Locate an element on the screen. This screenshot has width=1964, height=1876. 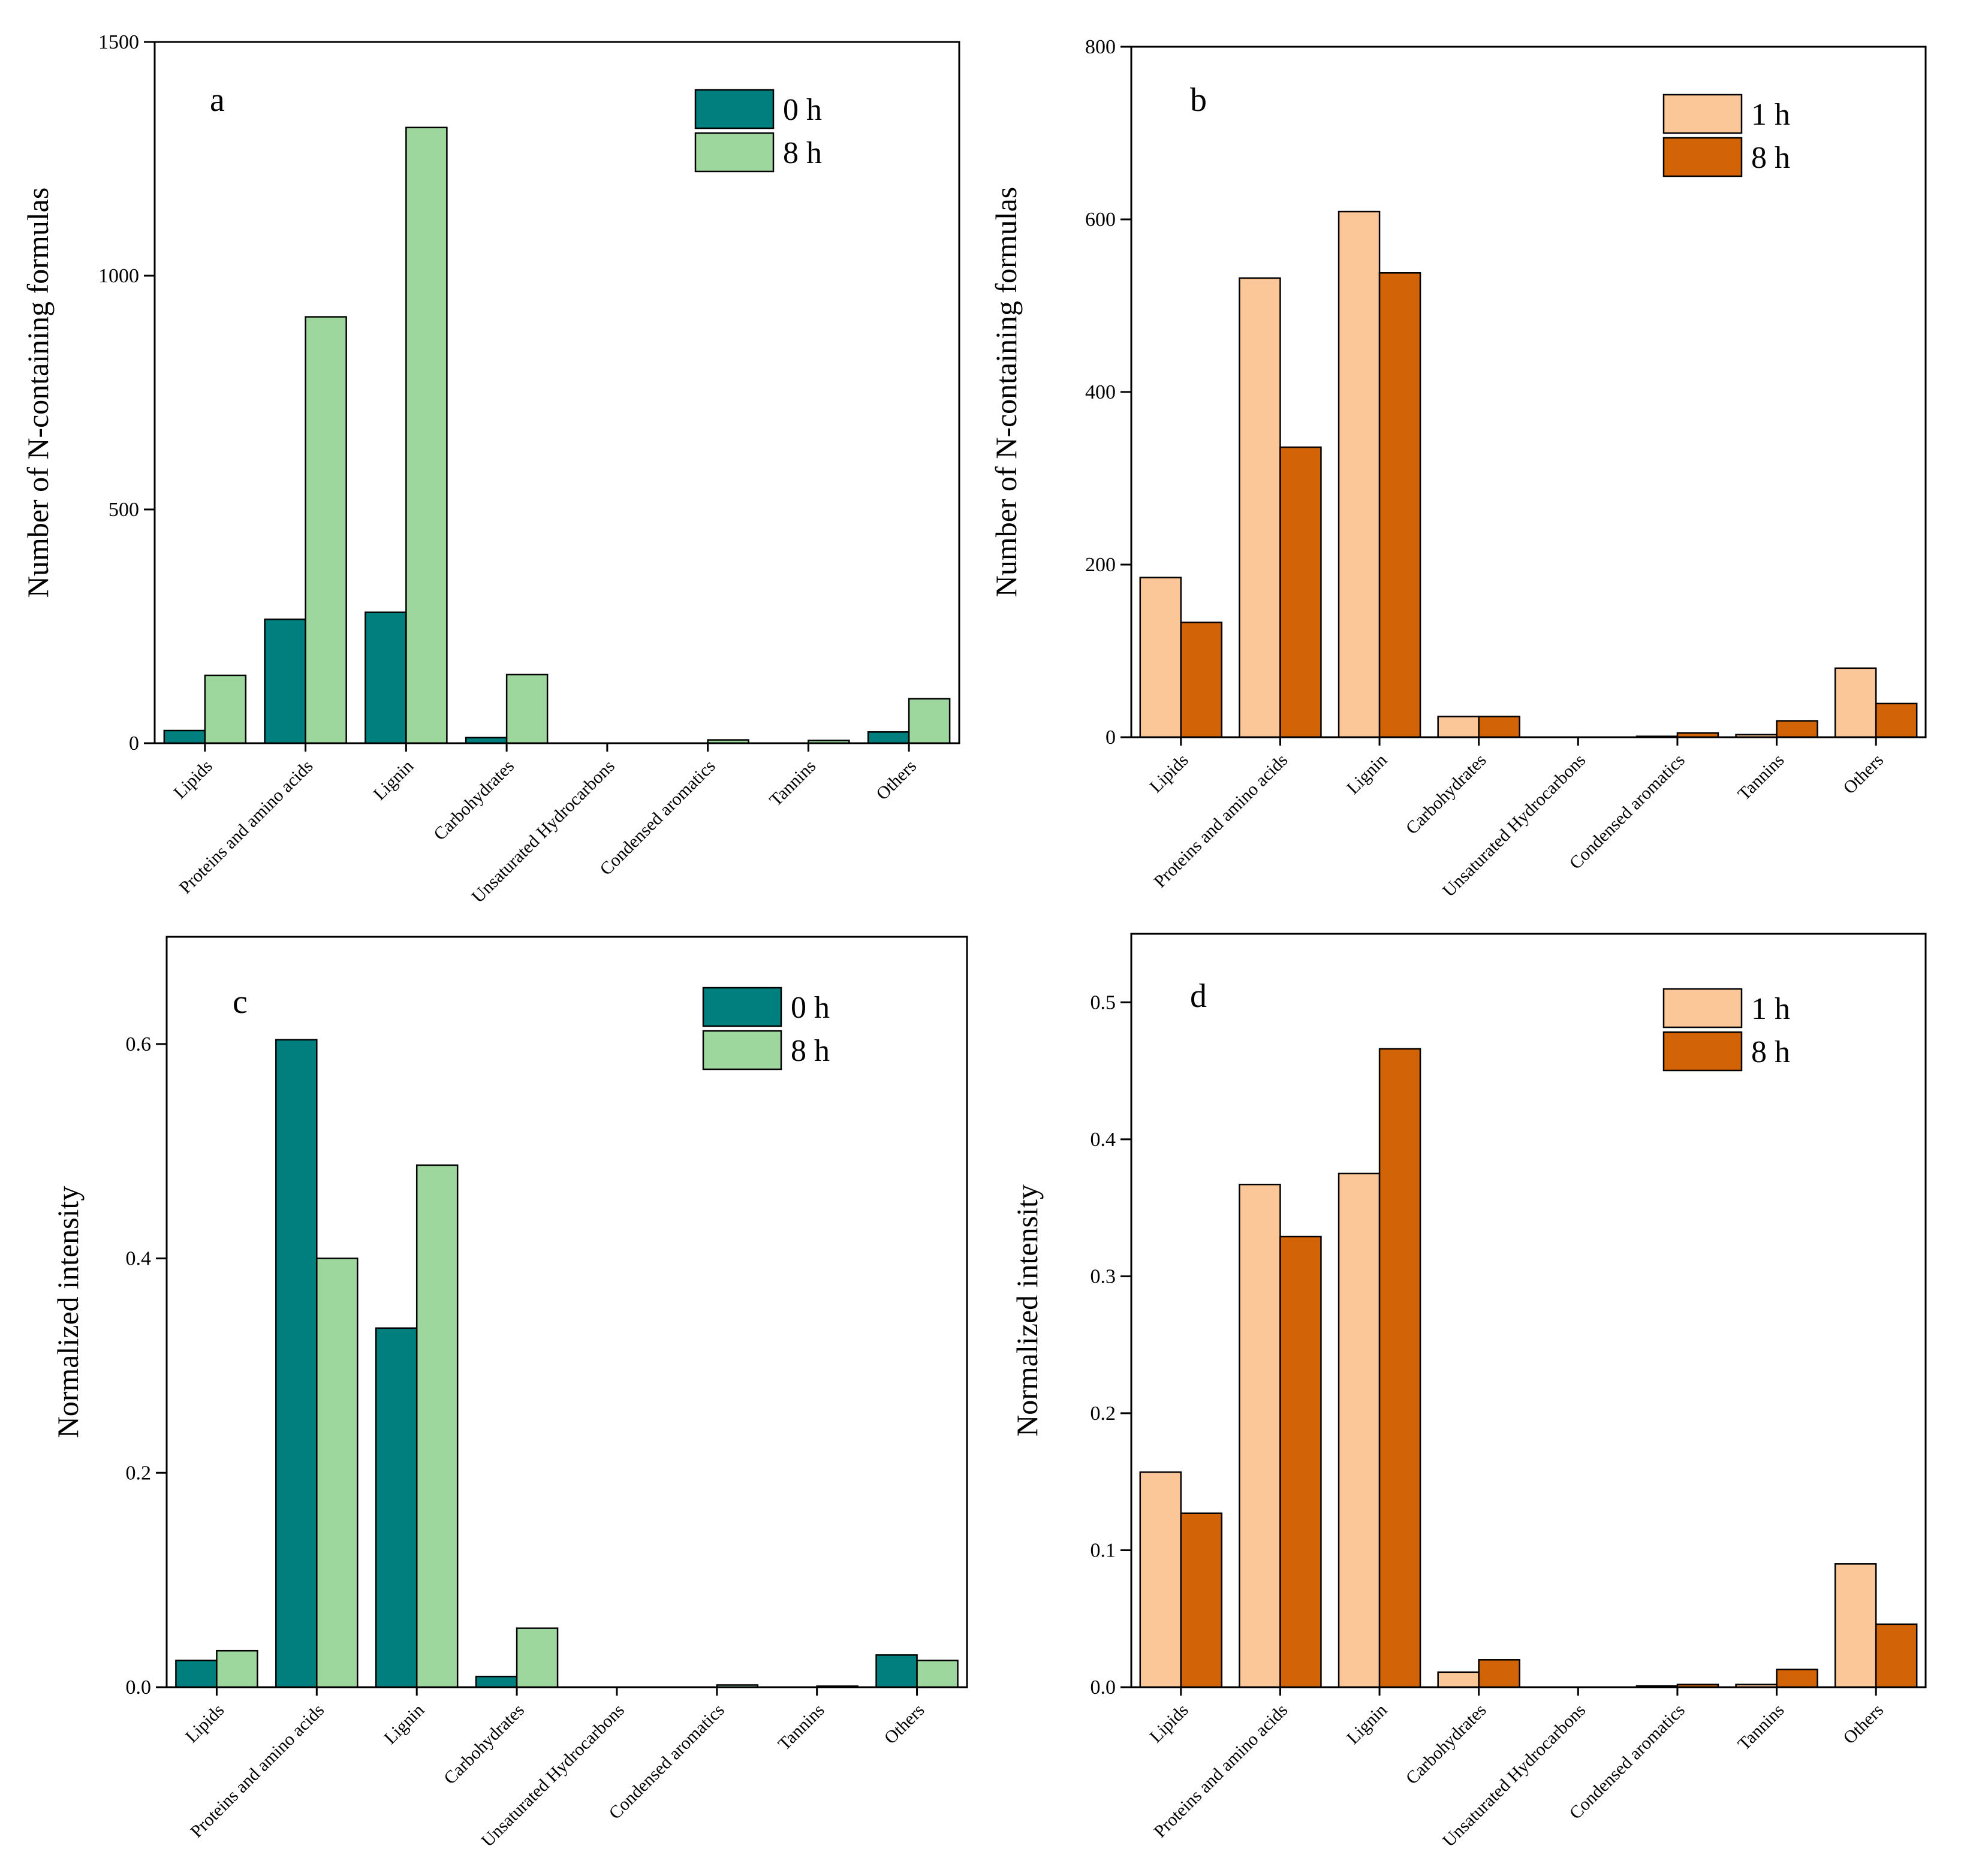
y-tick-label: 1500 is located at coordinates (118, 42).